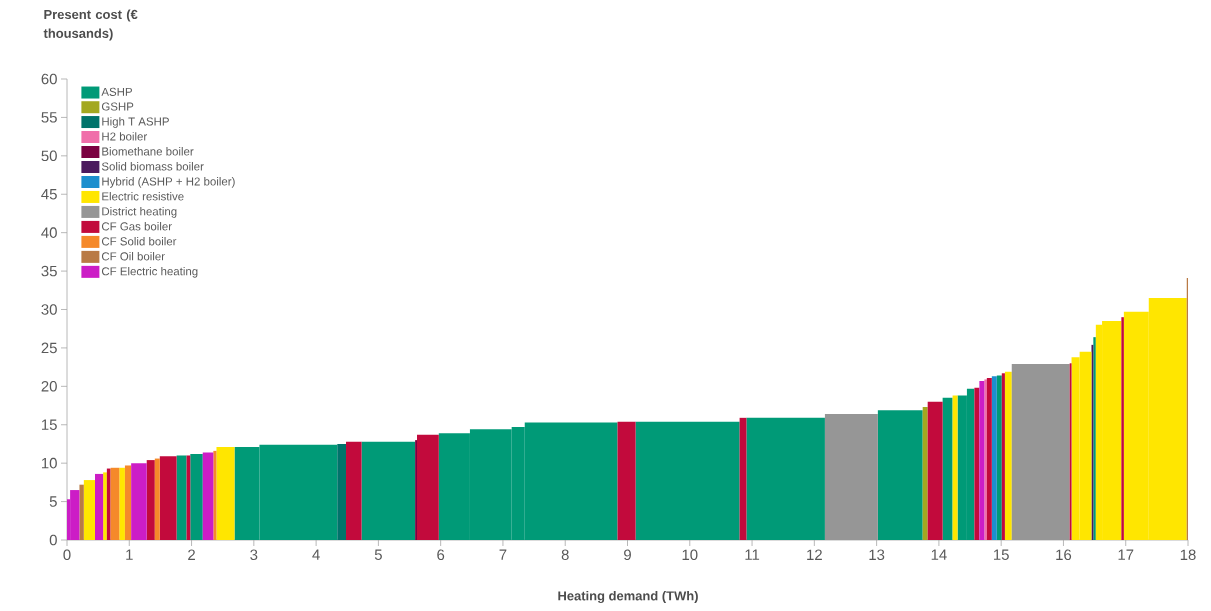  I want to click on y-tick-label: 15, so click(49, 424).